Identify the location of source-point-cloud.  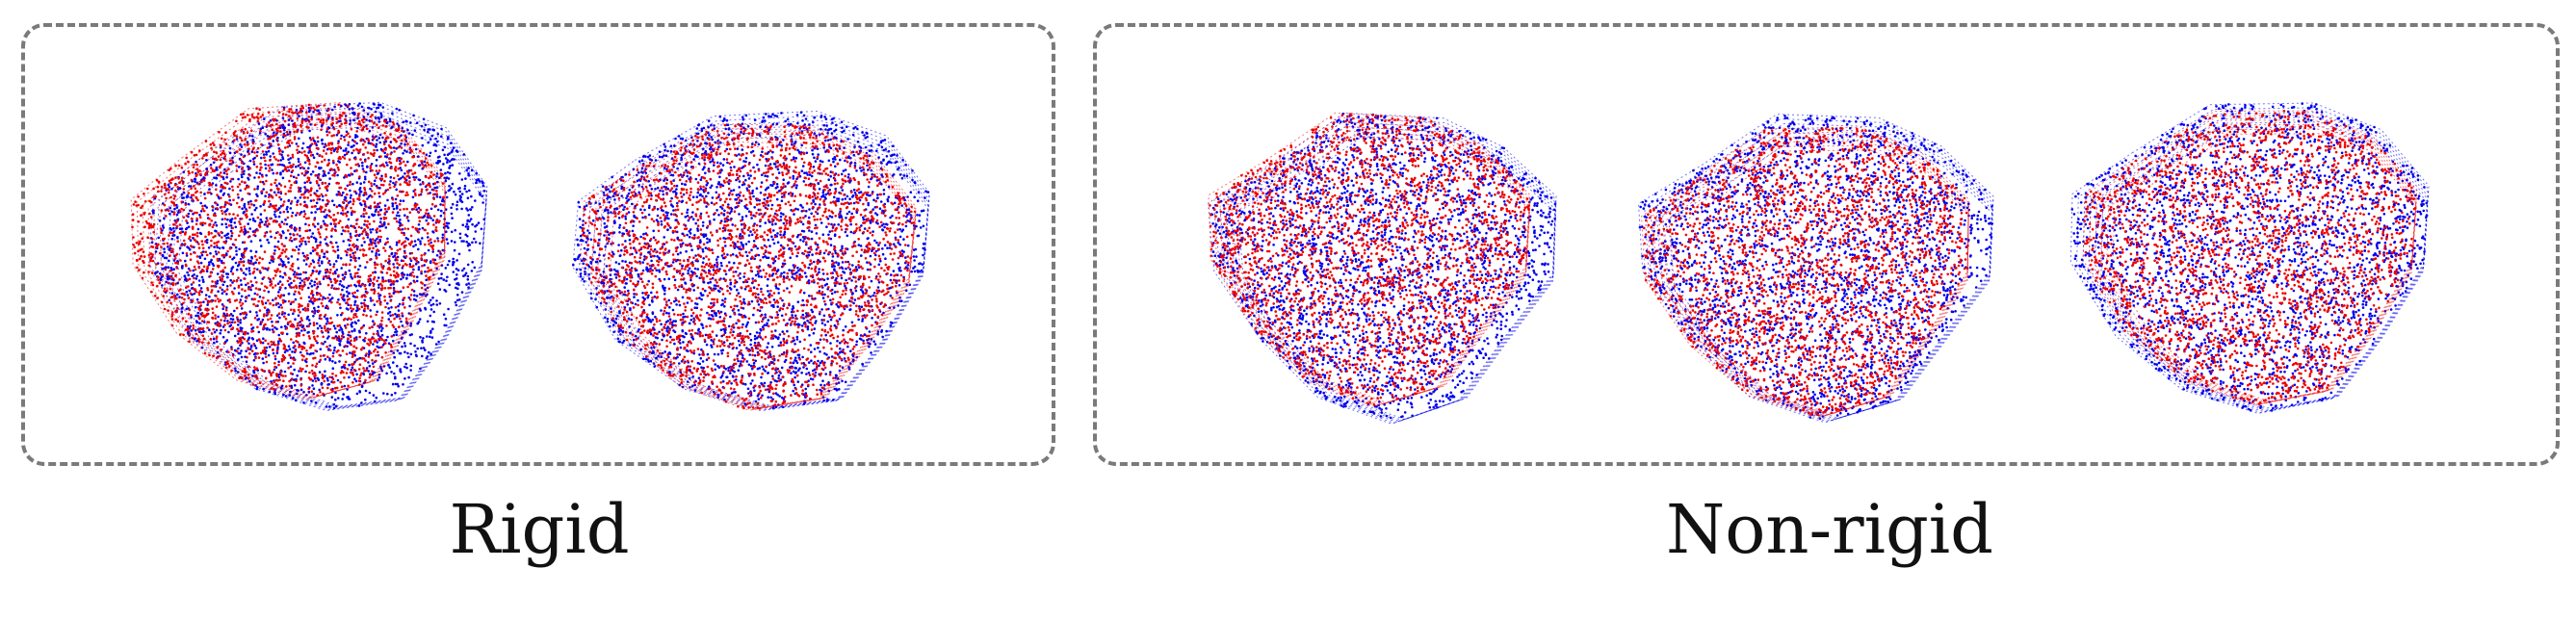
(1815, 269).